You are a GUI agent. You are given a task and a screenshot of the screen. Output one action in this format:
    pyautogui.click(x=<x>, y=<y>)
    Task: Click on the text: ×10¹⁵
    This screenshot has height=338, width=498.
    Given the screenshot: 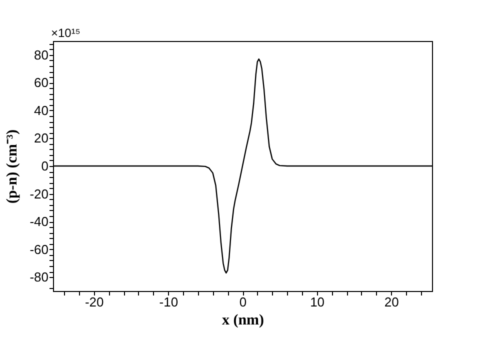 What is the action you would take?
    pyautogui.click(x=65, y=33)
    